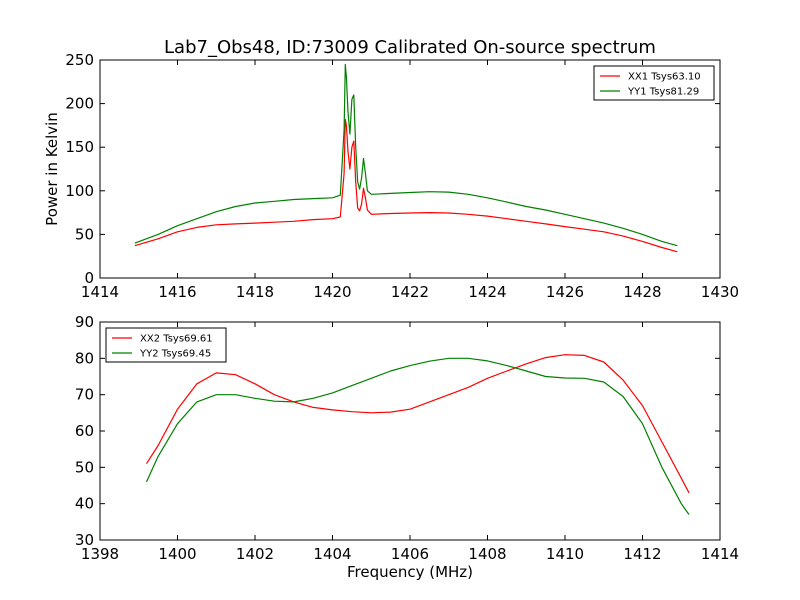  I want to click on y-tick-label: 150, so click(79, 147).